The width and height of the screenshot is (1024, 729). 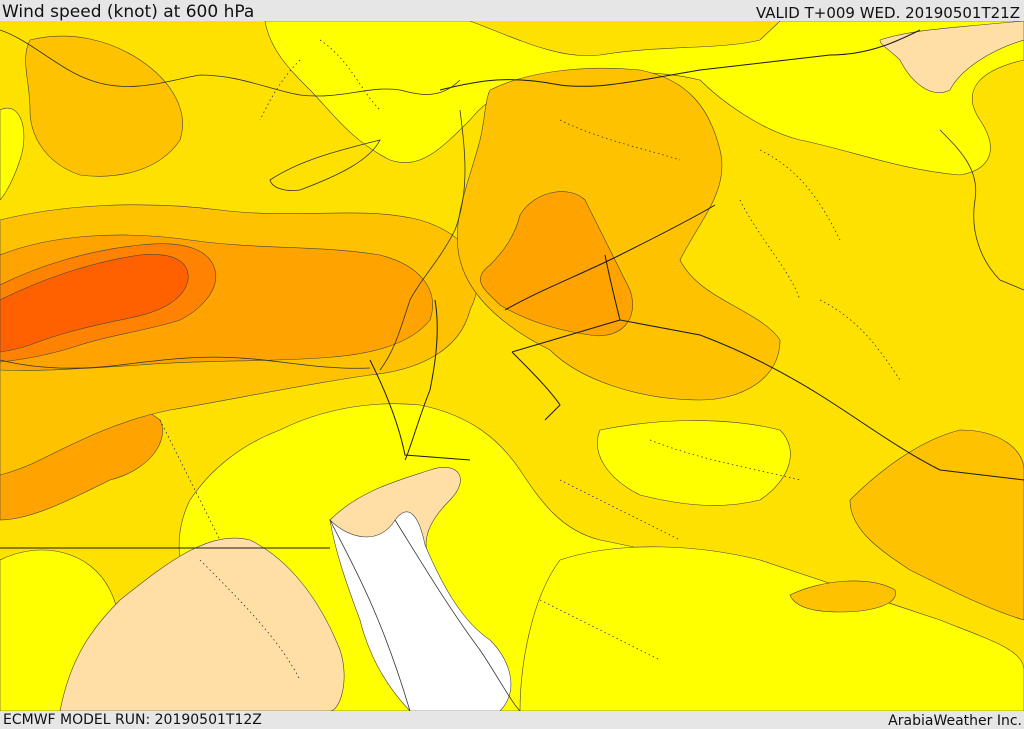 I want to click on zone-yellow-west-coast, so click(x=12, y=154).